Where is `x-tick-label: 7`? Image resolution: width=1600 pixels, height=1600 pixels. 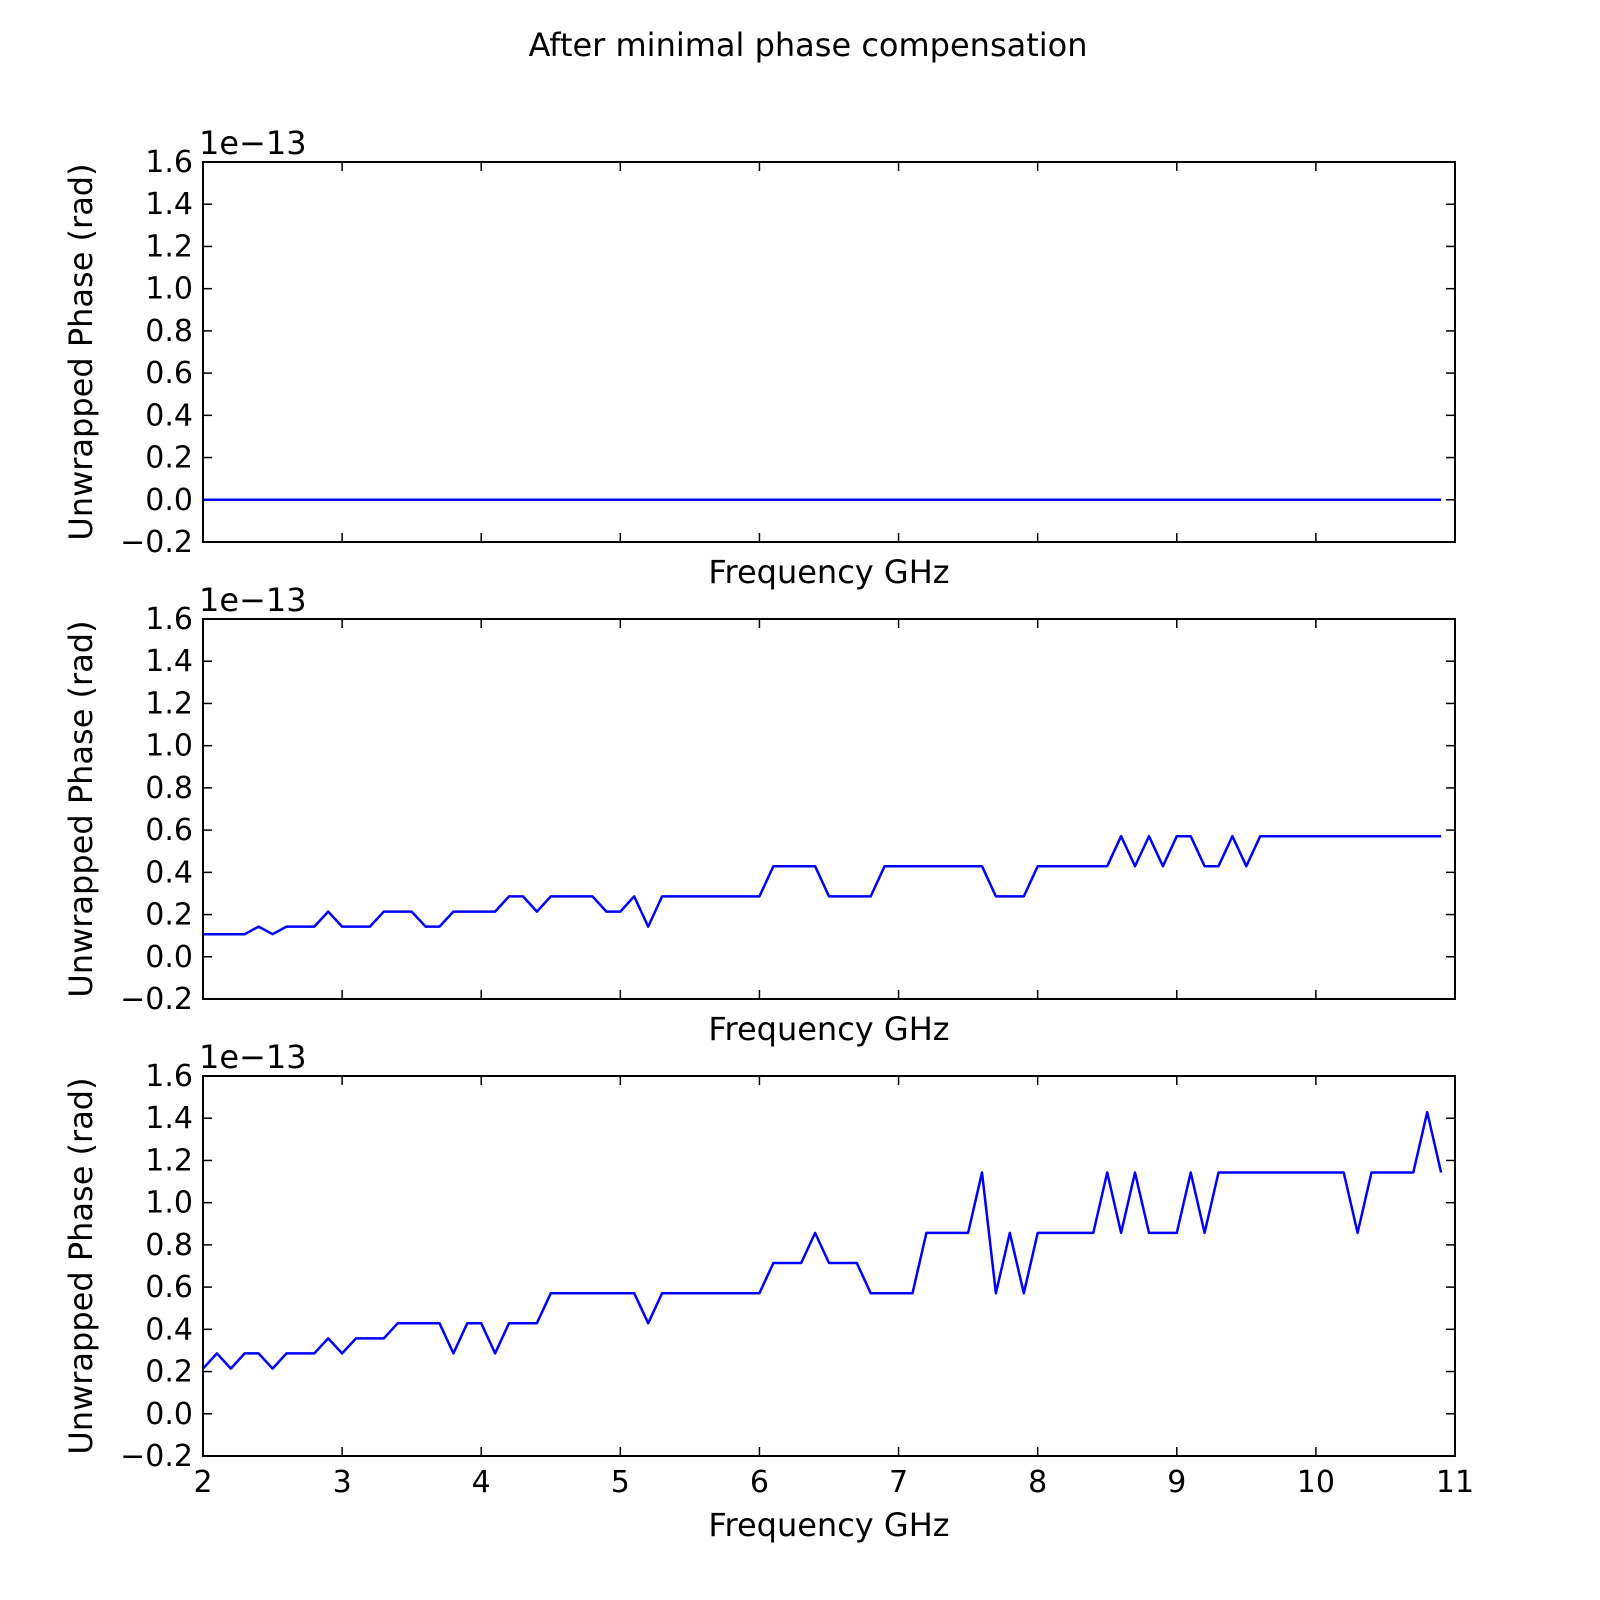 x-tick-label: 7 is located at coordinates (898, 1482).